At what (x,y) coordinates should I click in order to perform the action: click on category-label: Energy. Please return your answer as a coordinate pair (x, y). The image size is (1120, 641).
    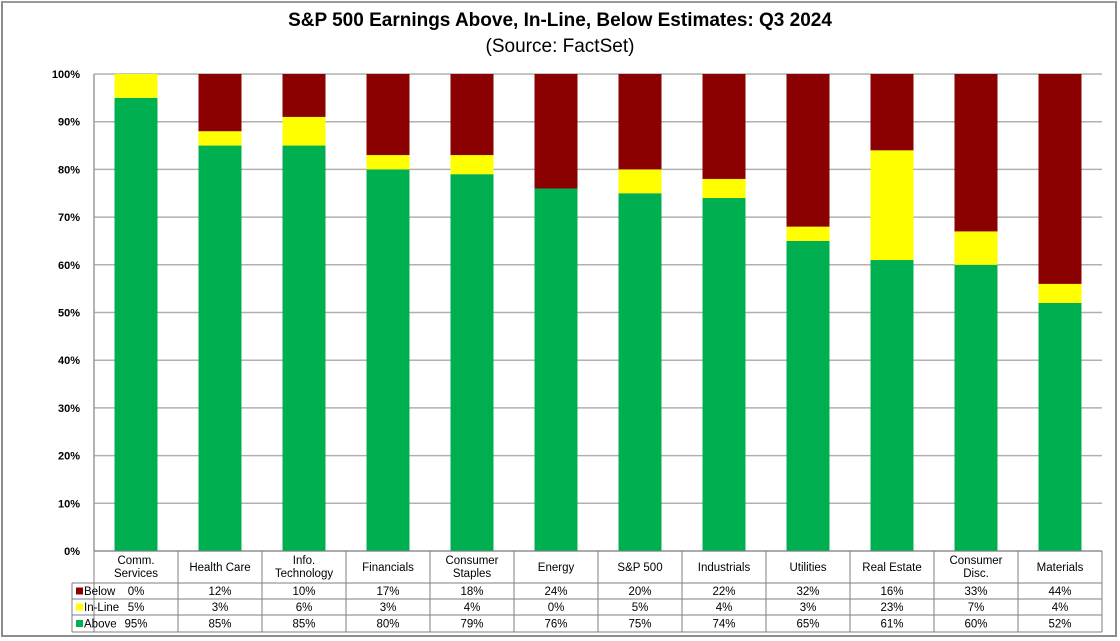
    Looking at the image, I should click on (556, 568).